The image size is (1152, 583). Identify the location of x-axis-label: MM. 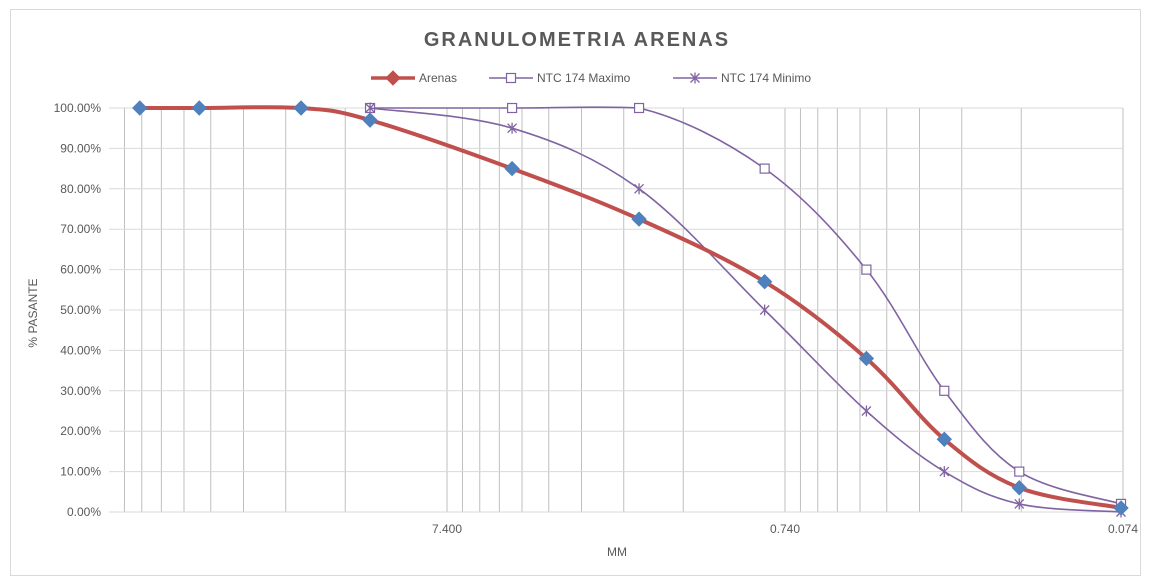
(617, 552).